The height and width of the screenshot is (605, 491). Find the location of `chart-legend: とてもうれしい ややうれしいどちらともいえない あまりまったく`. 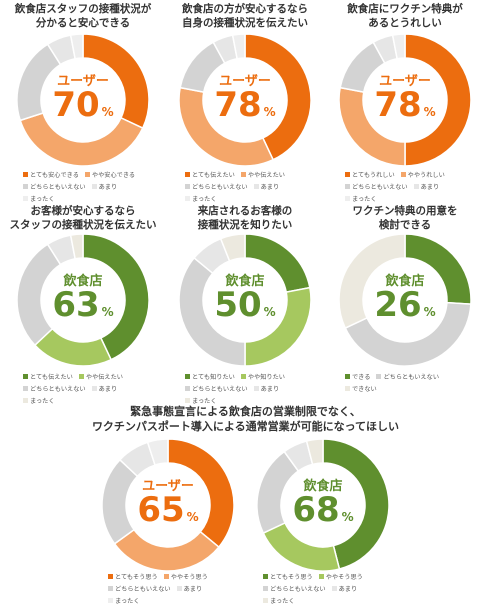

chart-legend: とてもうれしい ややうれしいどちらともいえない あまりまったく is located at coordinates (407, 186).